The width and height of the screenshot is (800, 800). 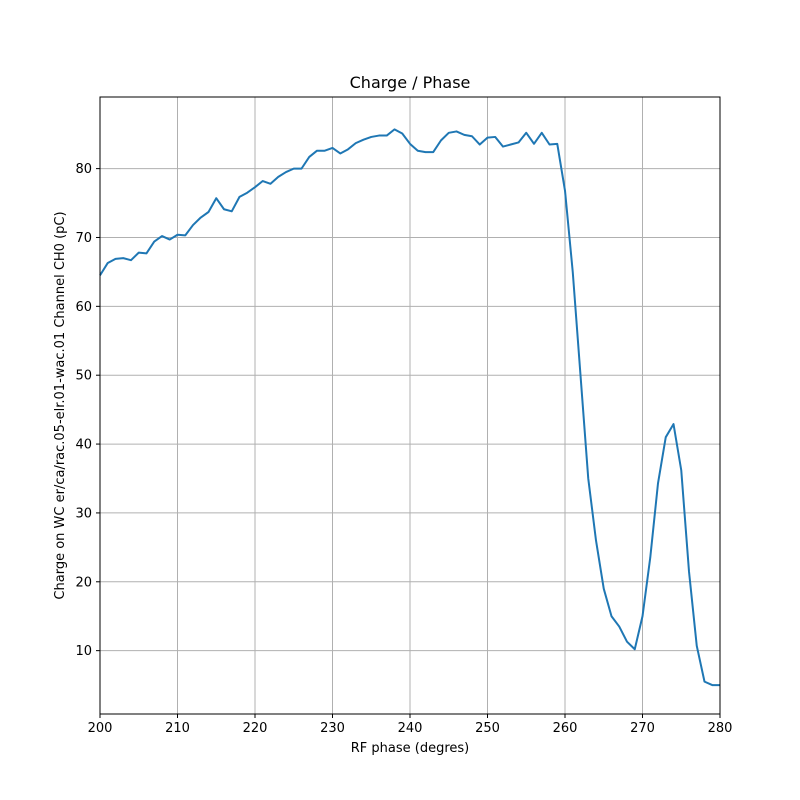 I want to click on y-tick-label: 60, so click(x=83, y=307).